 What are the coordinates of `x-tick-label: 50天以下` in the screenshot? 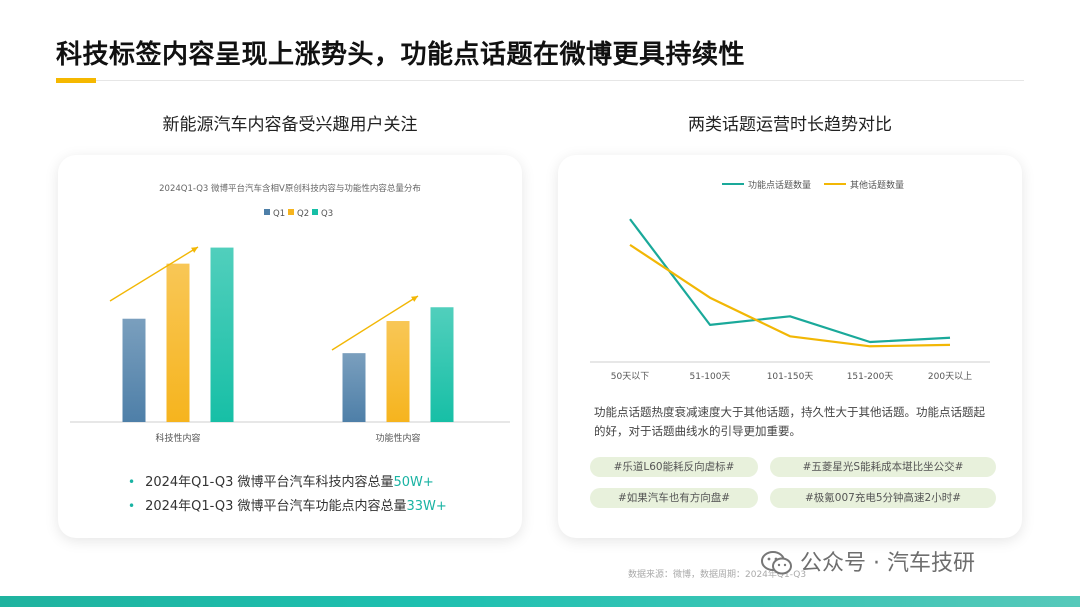 It's located at (630, 377).